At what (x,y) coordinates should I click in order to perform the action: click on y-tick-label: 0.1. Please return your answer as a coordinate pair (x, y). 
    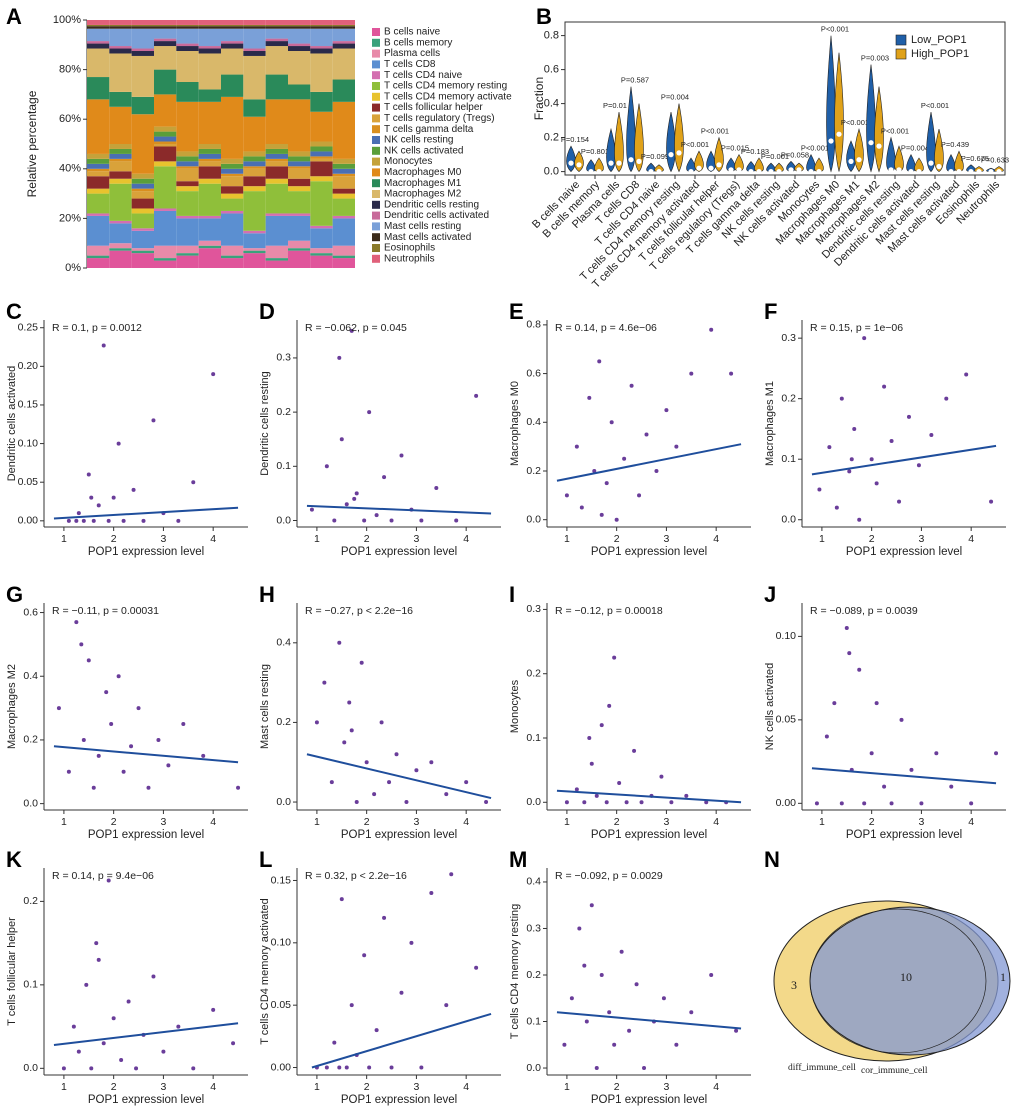
    Looking at the image, I should click on (533, 1021).